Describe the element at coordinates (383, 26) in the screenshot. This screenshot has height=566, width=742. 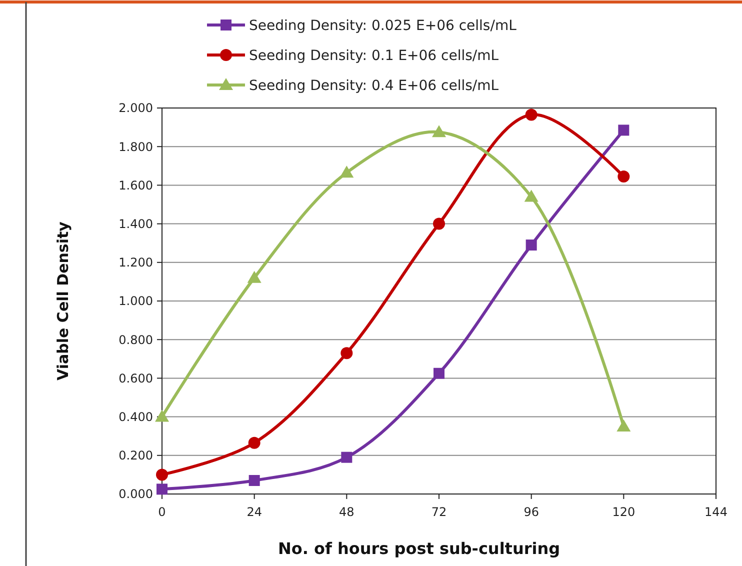
I see `legend-label: Seeding Density: 0.025 E+06 cells/mL` at that location.